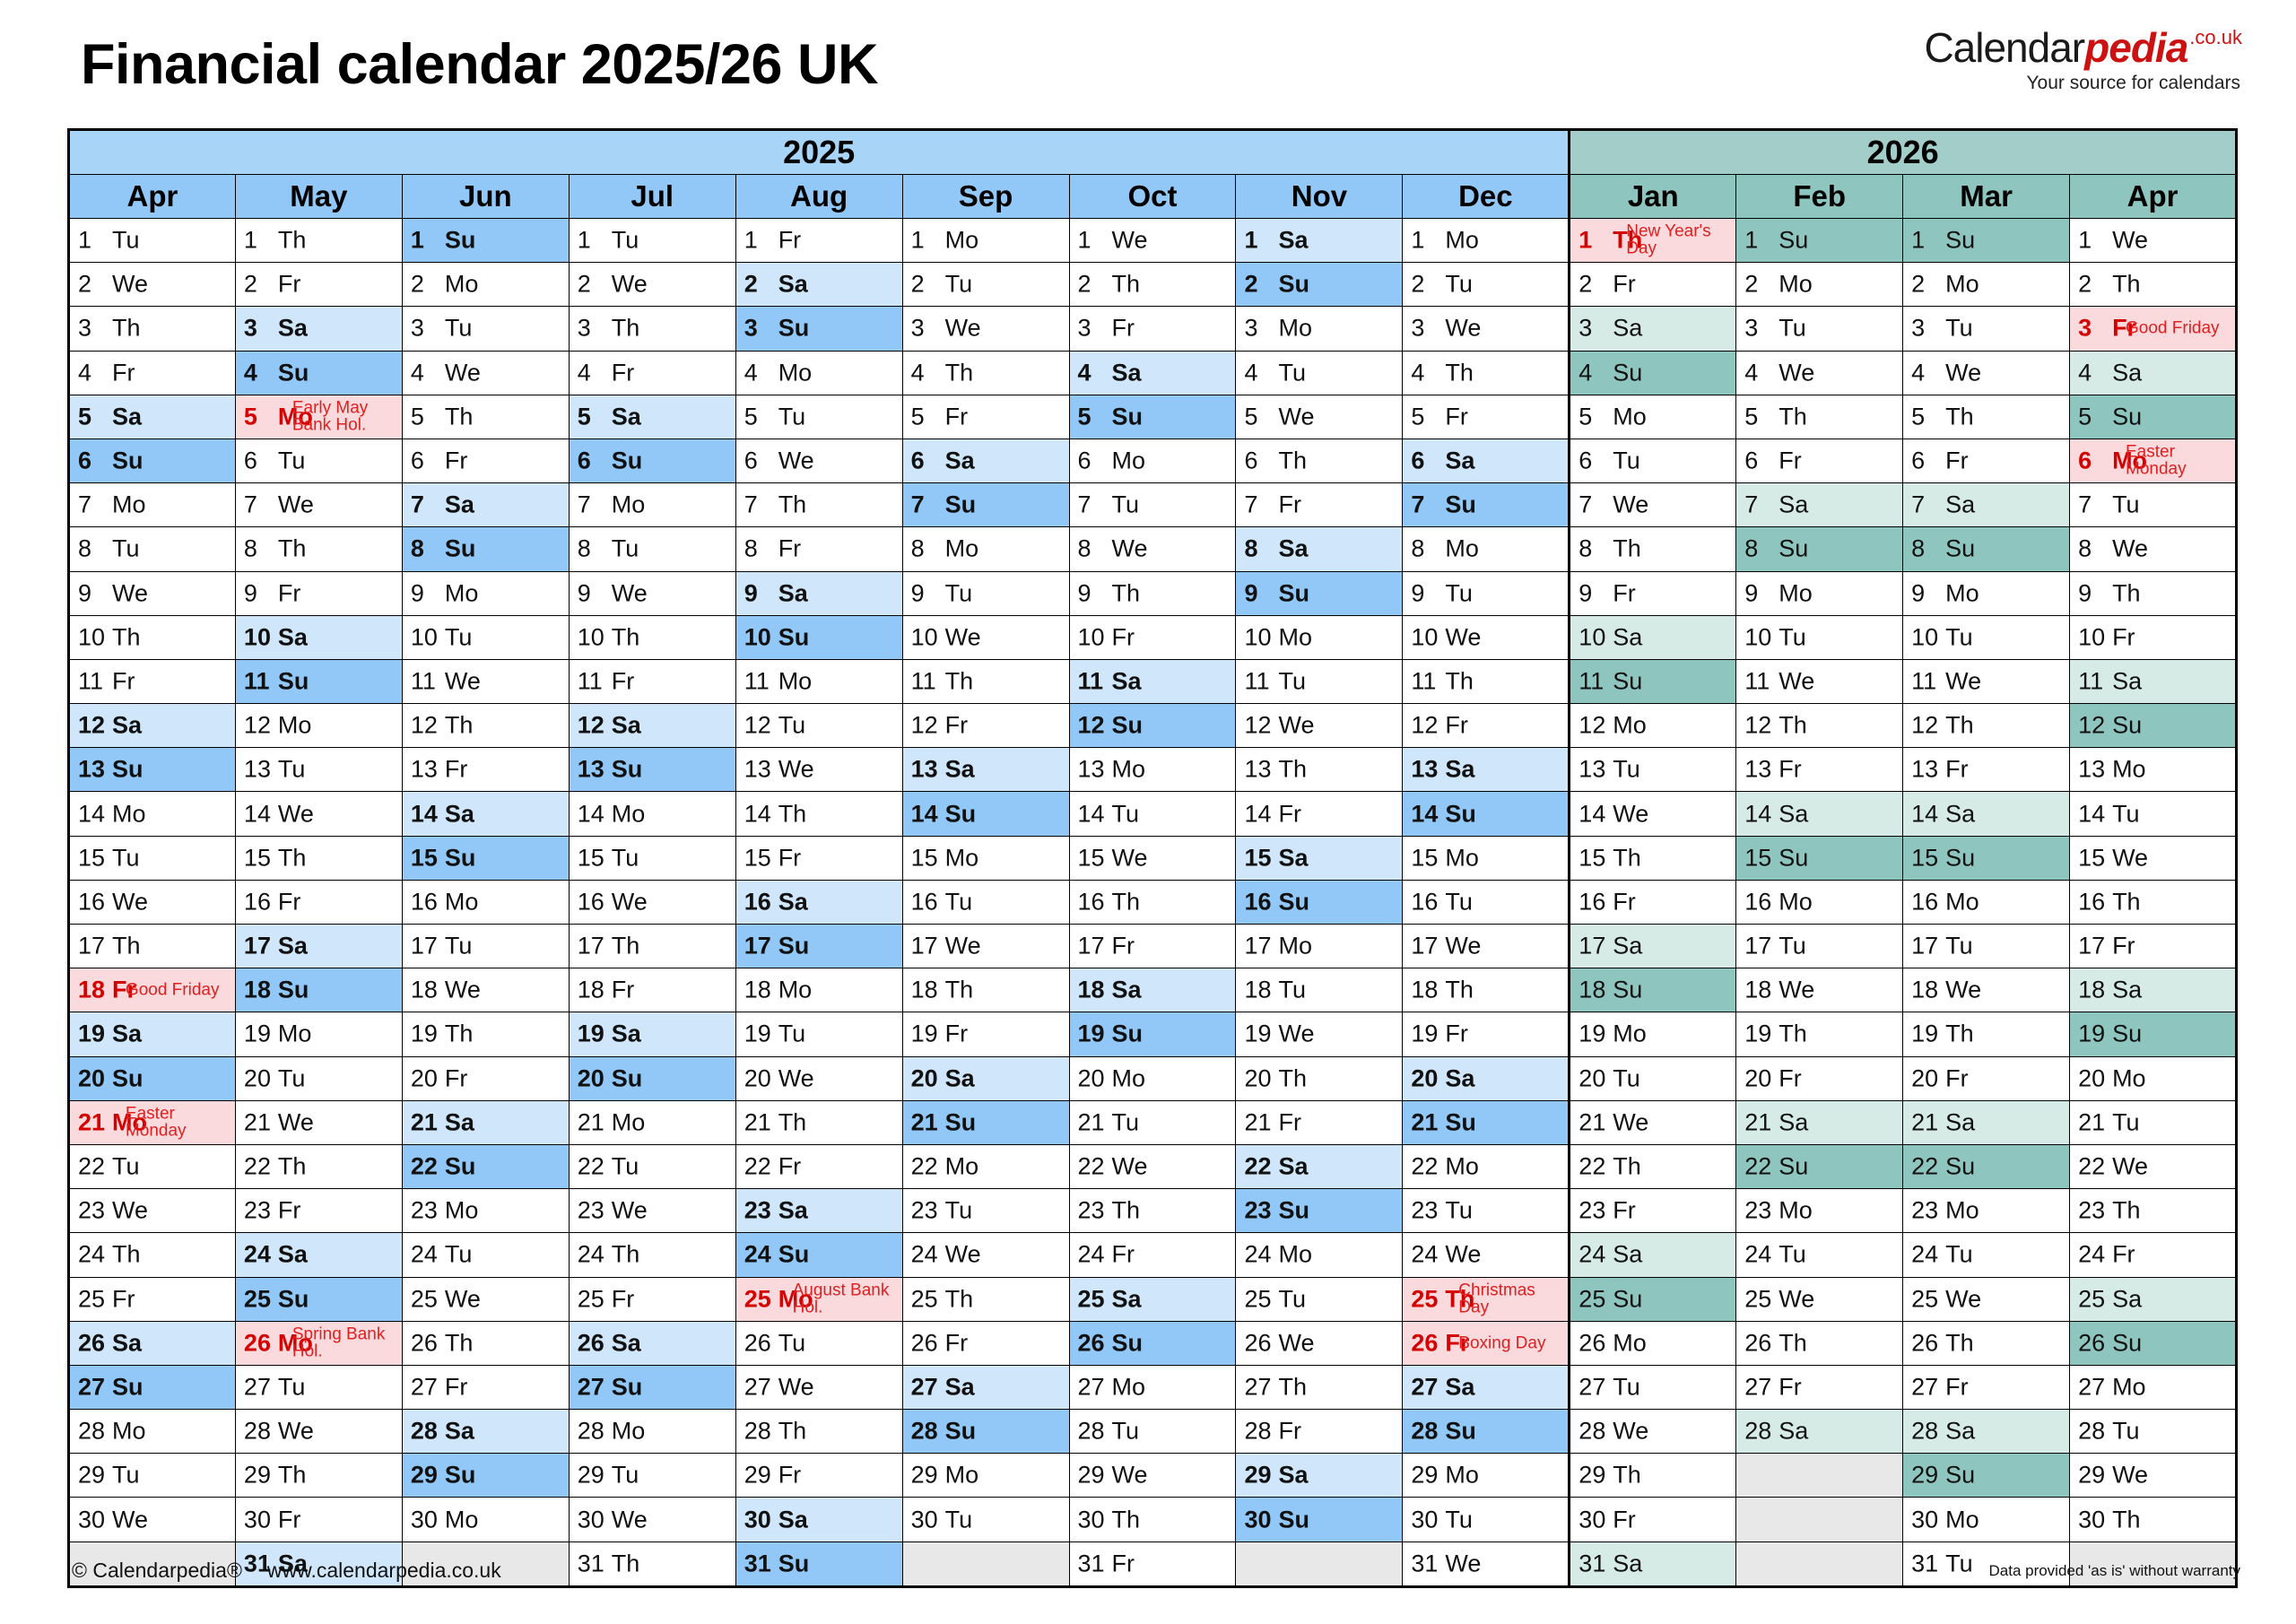 This screenshot has width=2296, height=1624. What do you see at coordinates (318, 902) in the screenshot?
I see `day-cell: 16 Fr` at bounding box center [318, 902].